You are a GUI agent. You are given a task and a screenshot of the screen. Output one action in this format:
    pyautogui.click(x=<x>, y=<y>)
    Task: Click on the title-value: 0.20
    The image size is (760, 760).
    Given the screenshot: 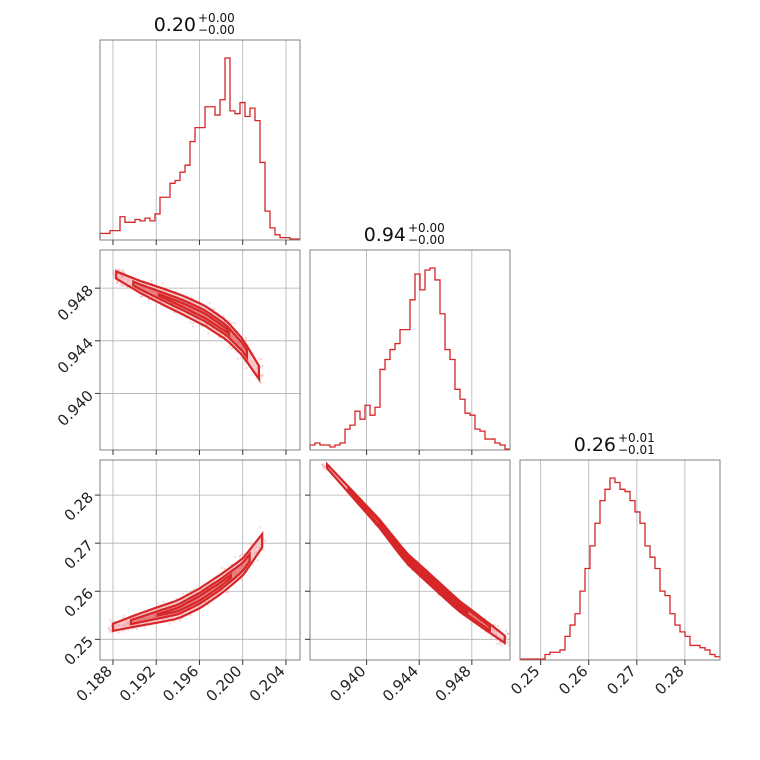 What is the action you would take?
    pyautogui.click(x=175, y=25)
    